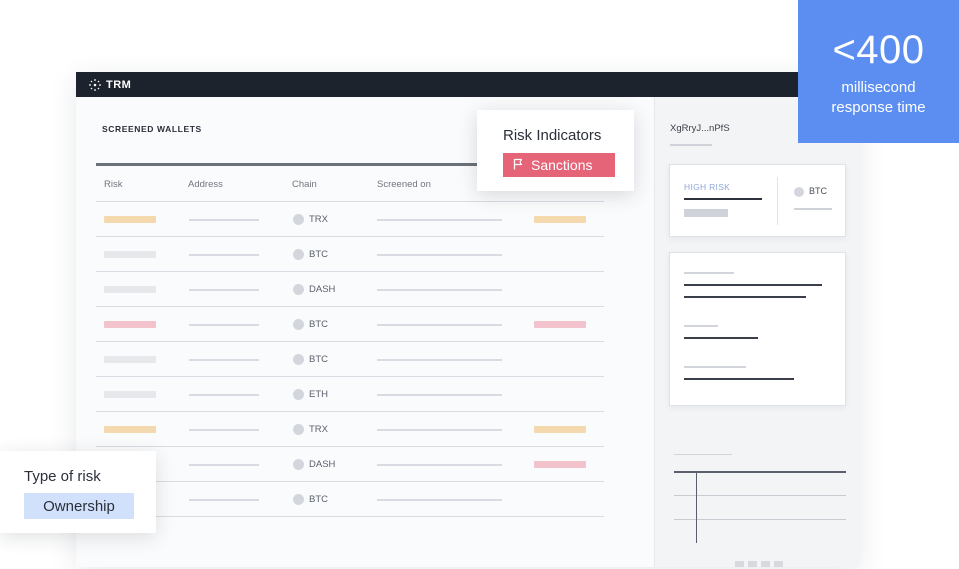 This screenshot has height=569, width=959. What do you see at coordinates (119, 84) in the screenshot?
I see `app-logo-text: TRM` at bounding box center [119, 84].